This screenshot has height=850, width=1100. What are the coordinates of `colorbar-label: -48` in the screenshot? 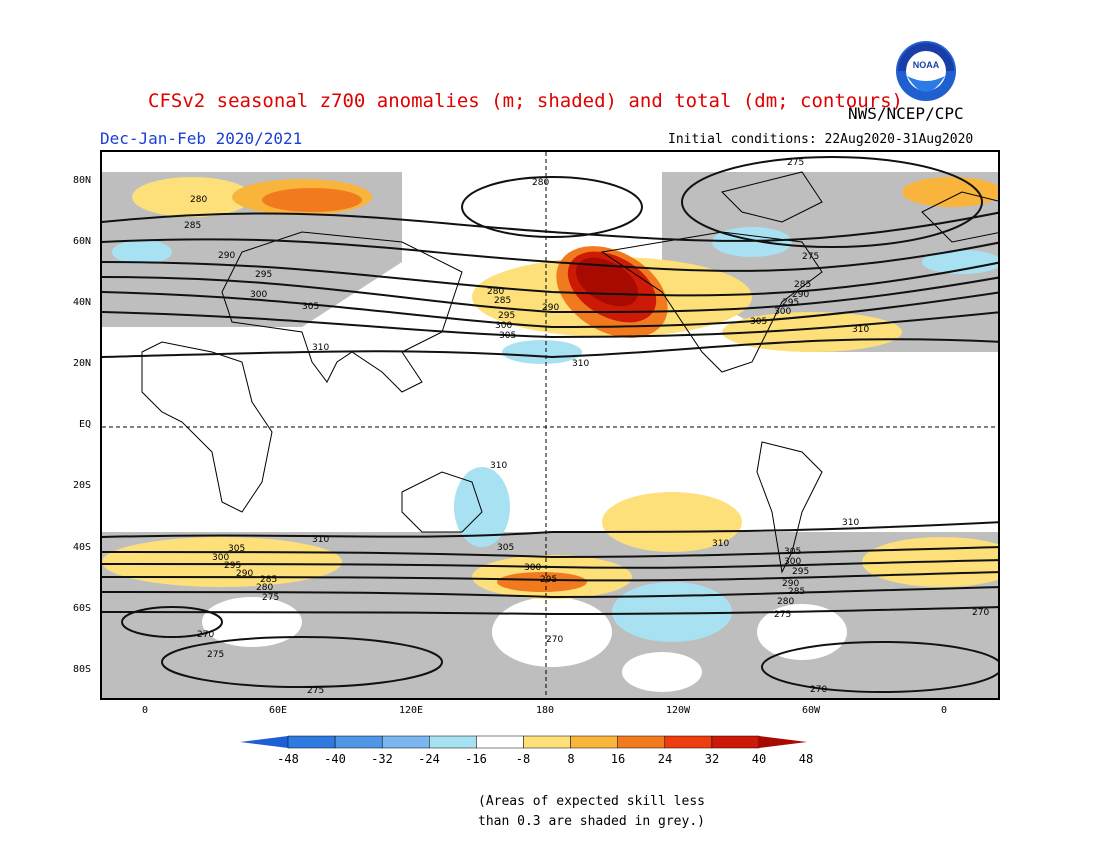 It's located at (288, 759).